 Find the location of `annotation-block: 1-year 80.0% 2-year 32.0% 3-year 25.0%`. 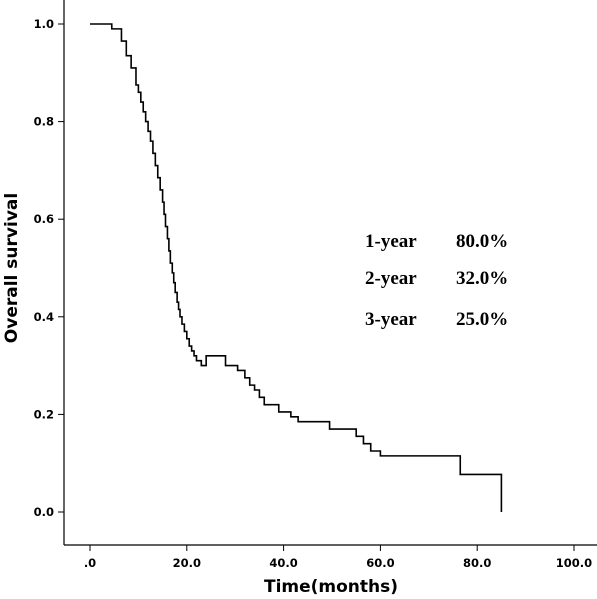

annotation-block: 1-year 80.0% 2-year 32.0% 3-year 25.0% is located at coordinates (436, 280).